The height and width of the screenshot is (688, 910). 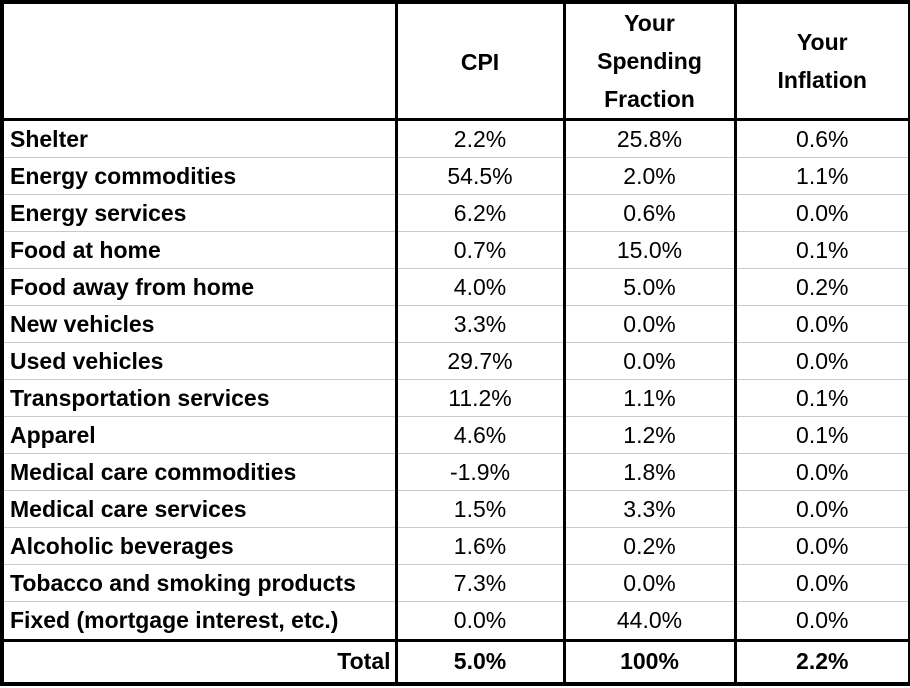 I want to click on total-cpi-cell: 5.0%, so click(x=479, y=661).